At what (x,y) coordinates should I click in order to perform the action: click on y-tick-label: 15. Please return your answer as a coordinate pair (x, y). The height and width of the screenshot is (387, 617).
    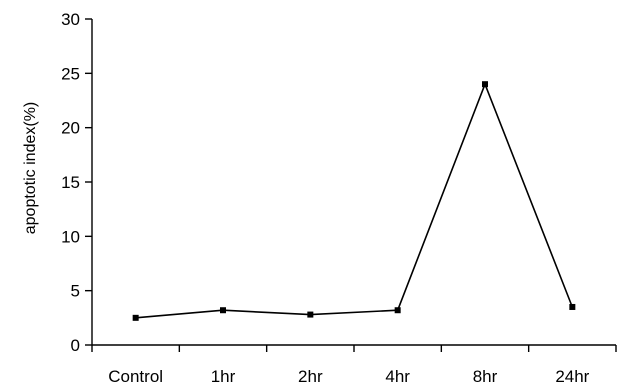
    Looking at the image, I should click on (70, 182).